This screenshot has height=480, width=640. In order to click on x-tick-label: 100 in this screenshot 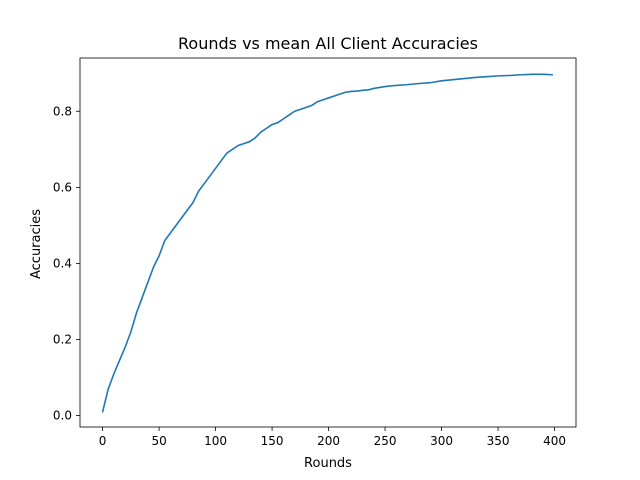, I will do `click(215, 441)`.